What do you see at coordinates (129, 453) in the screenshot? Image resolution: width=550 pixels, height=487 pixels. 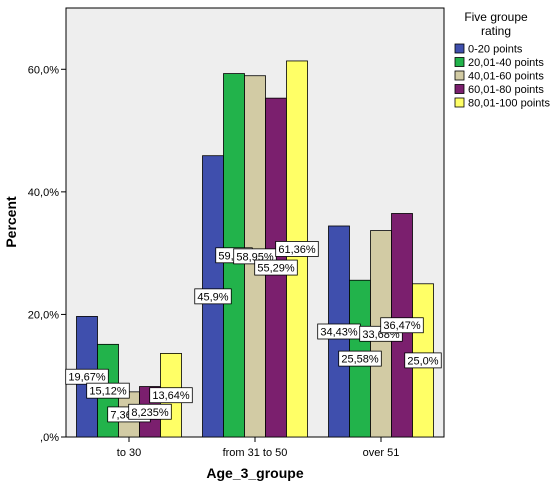 I see `x-tick-label: to 30` at bounding box center [129, 453].